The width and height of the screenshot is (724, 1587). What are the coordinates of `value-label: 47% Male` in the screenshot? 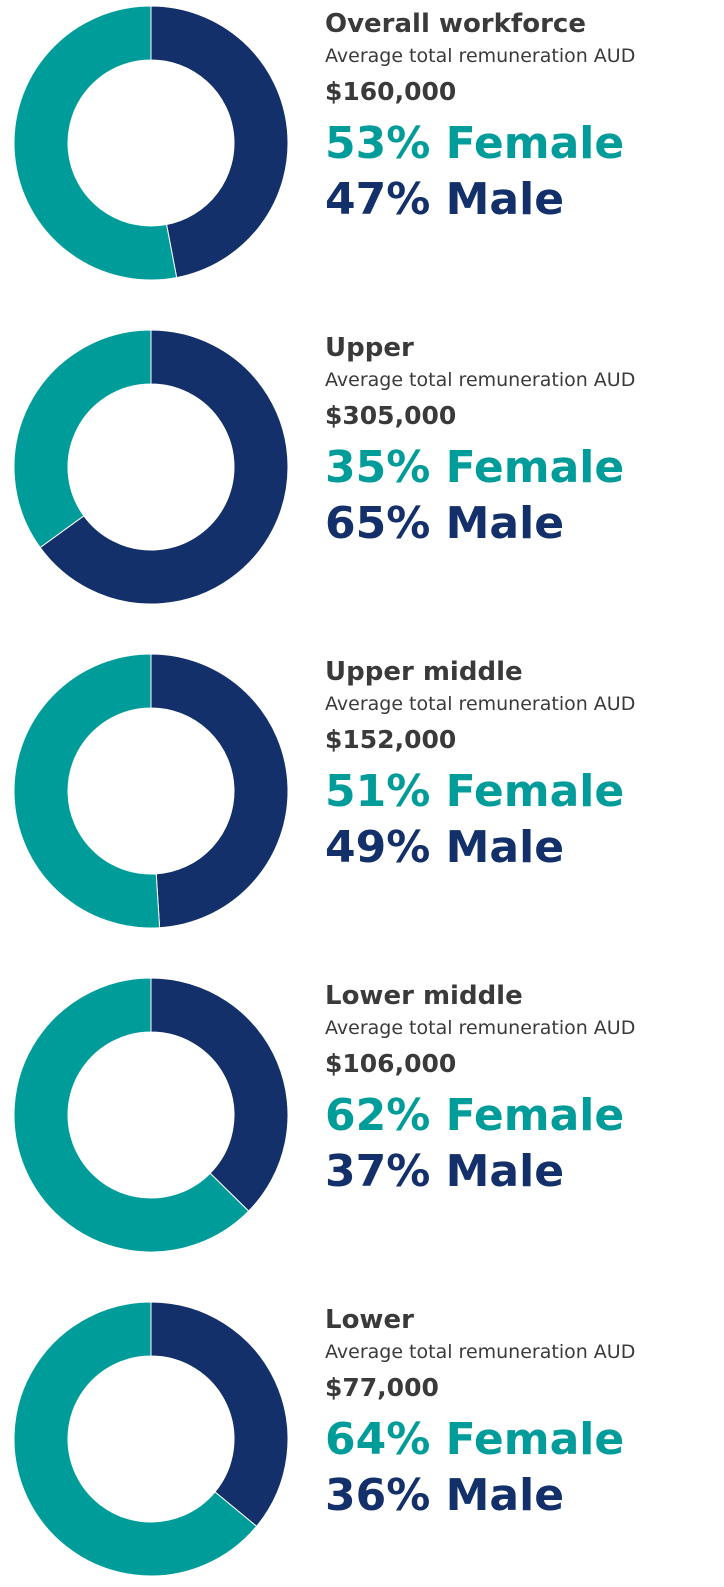 It's located at (444, 199).